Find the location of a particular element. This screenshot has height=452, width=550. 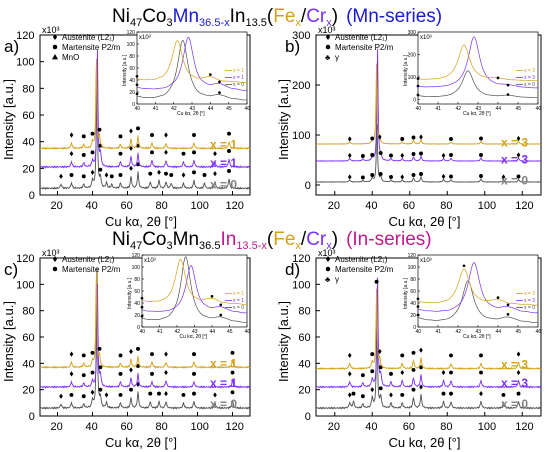

x-tick-label: 120 is located at coordinates (235, 206).